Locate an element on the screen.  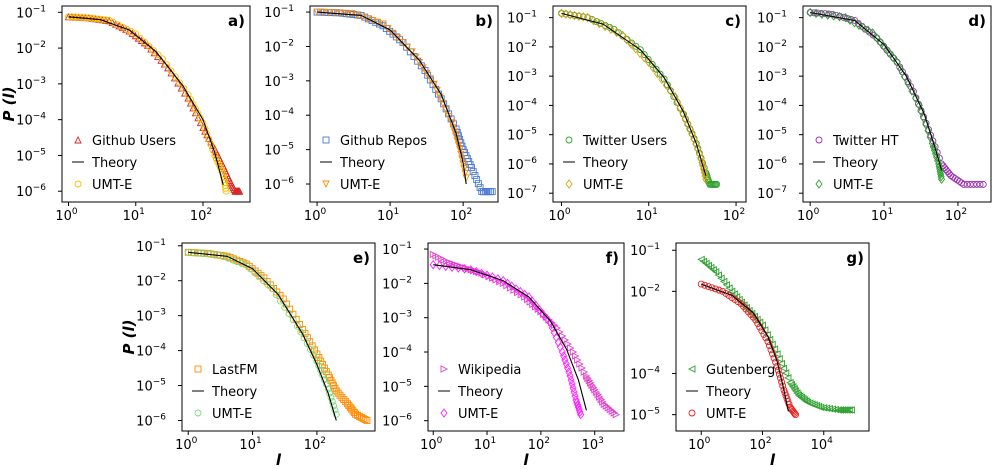
panel-label: f) is located at coordinates (612, 258).